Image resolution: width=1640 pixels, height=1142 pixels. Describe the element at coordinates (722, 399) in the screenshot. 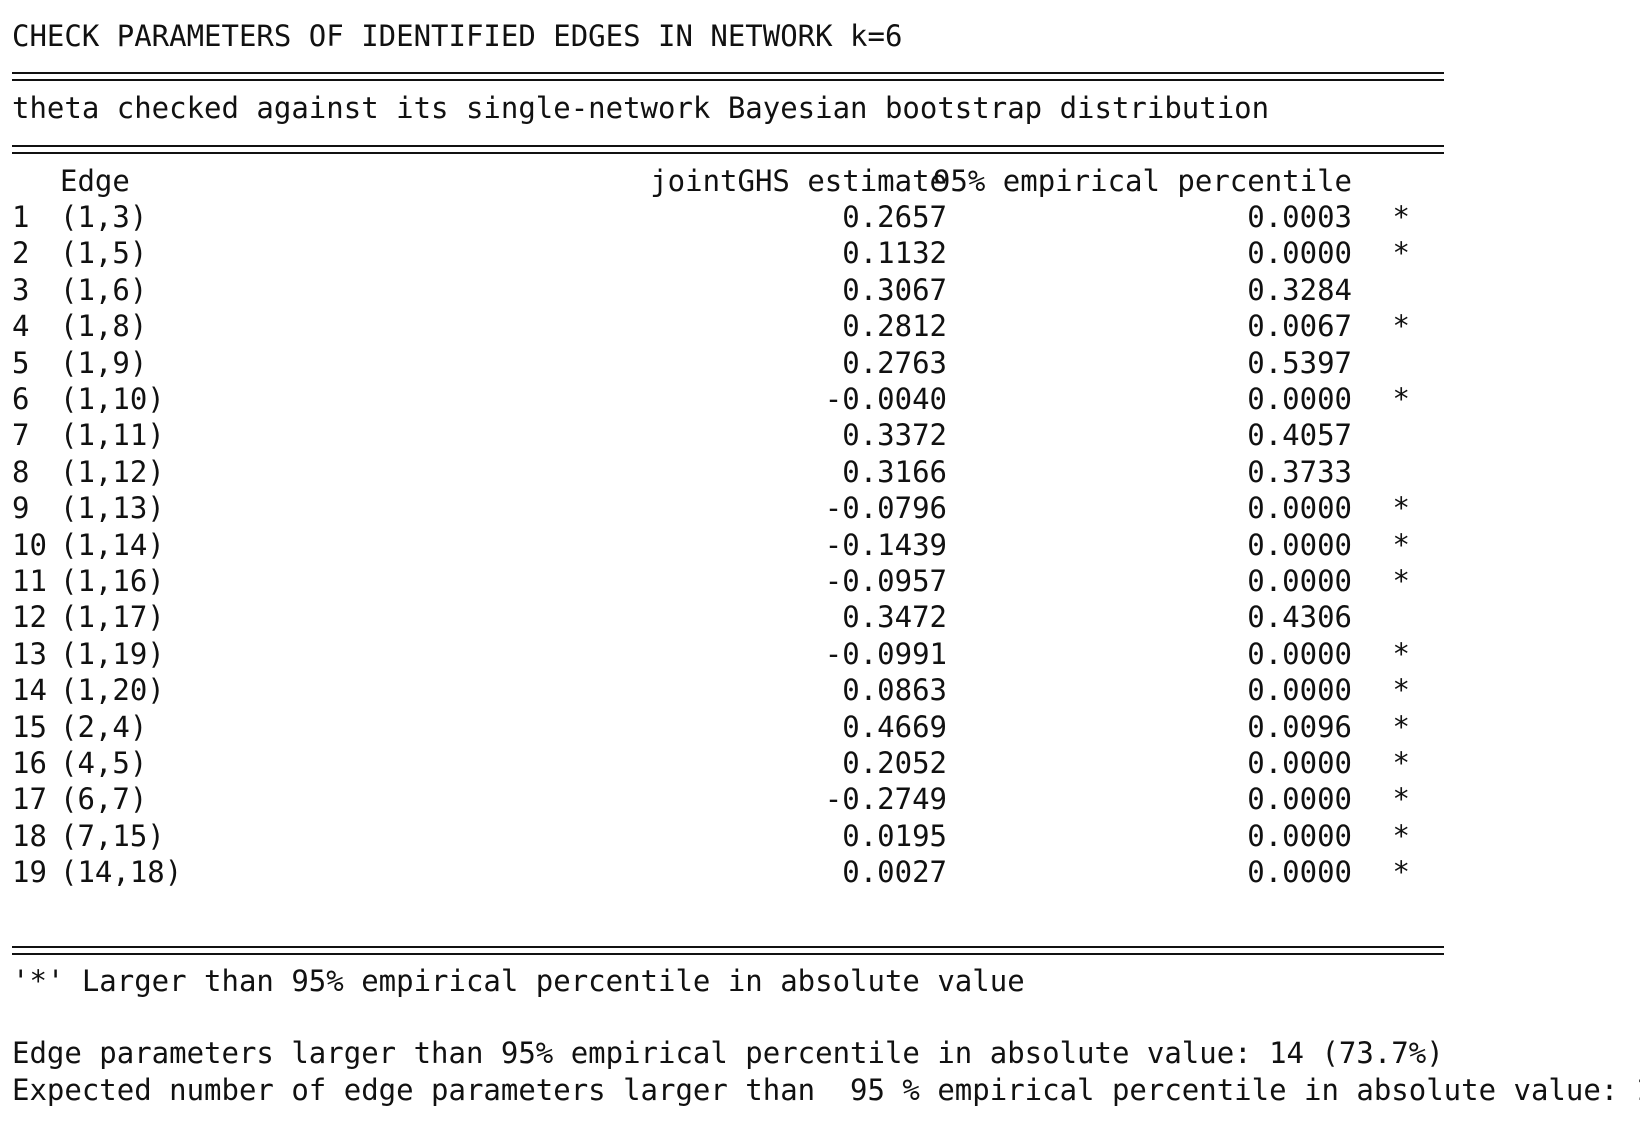

I see `table-row: 6 (1,10) -0.0040 0.0000 *` at that location.